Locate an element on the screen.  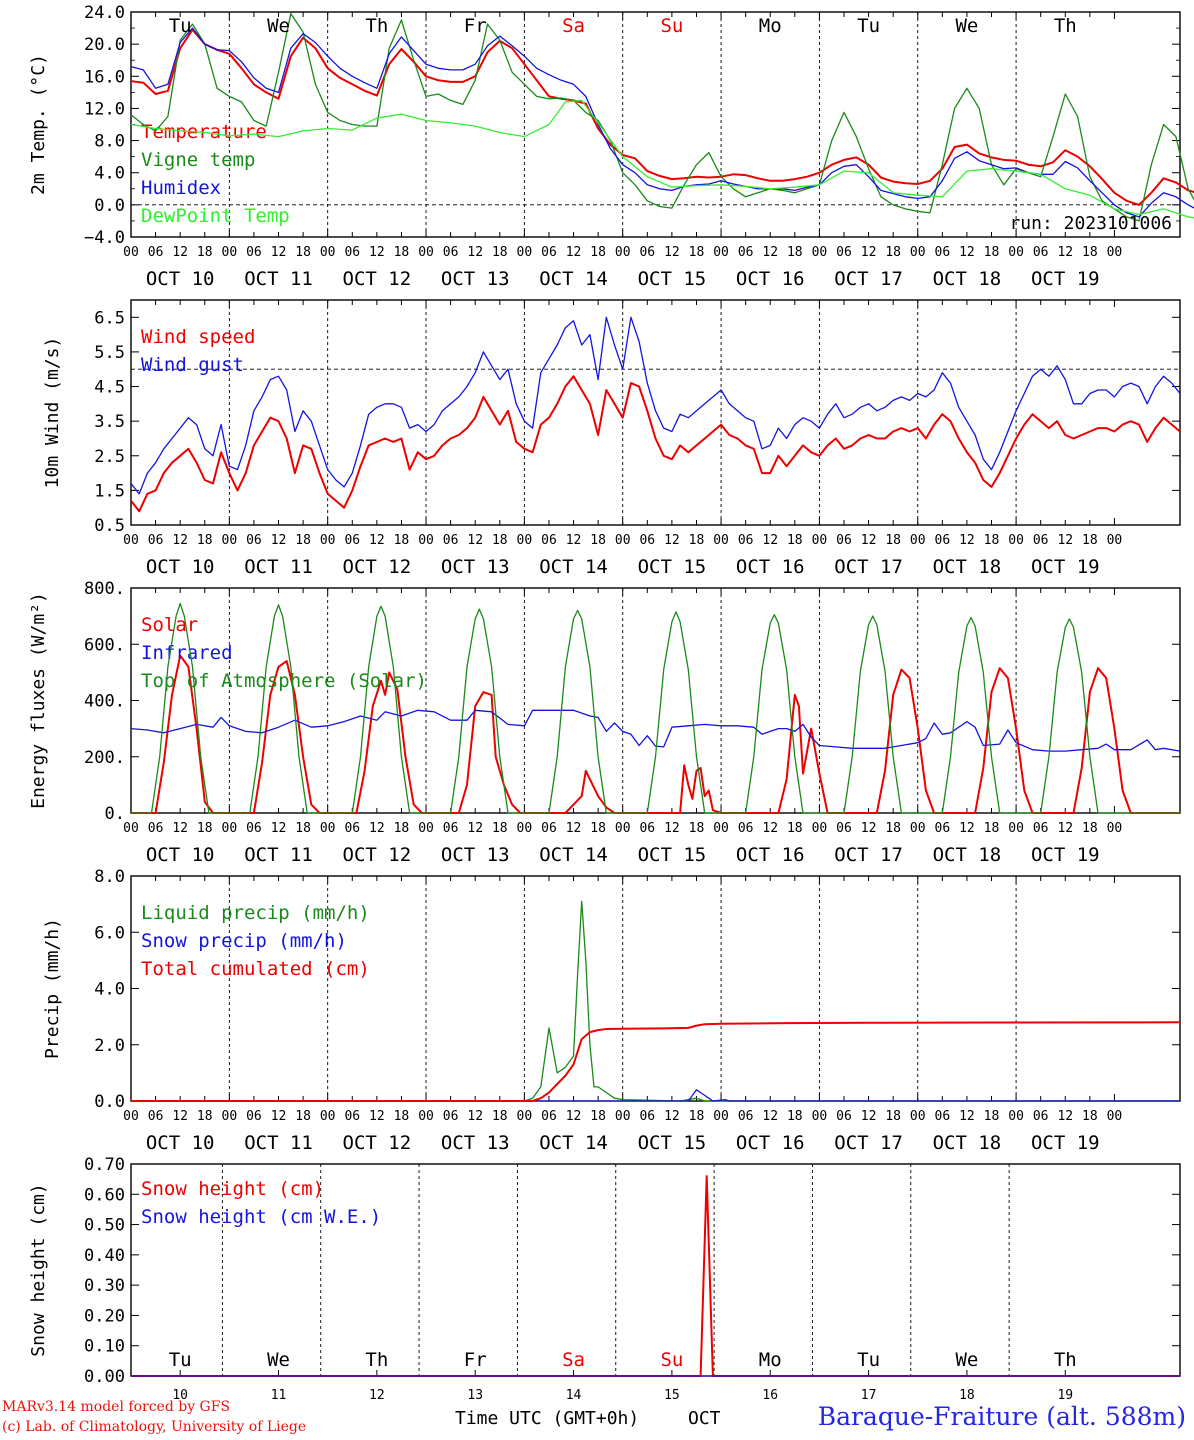
weekday-label: We is located at coordinates (966, 1360).